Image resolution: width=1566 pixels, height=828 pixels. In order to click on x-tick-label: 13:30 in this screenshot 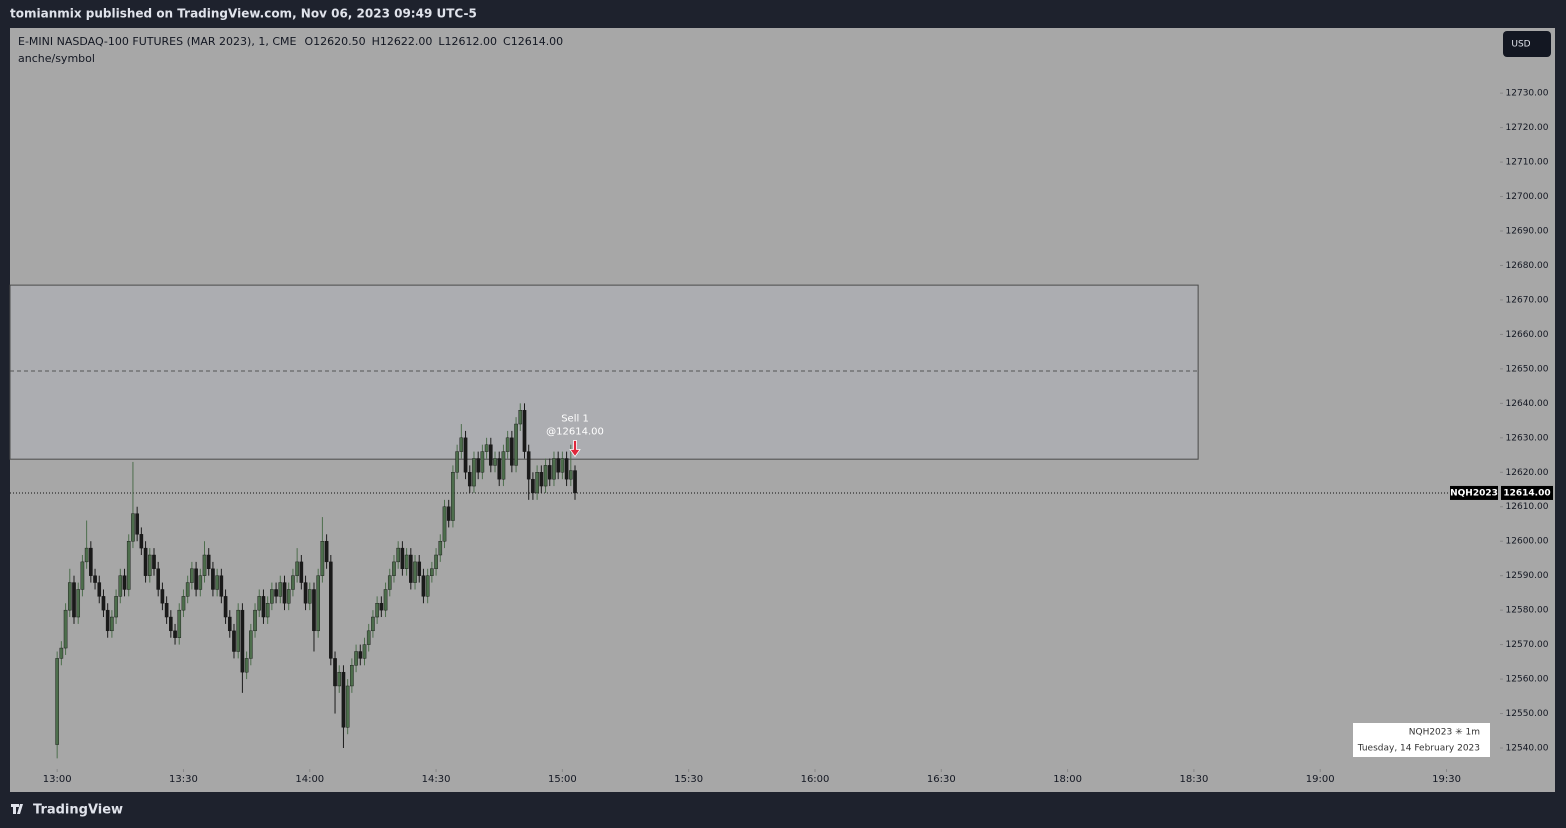, I will do `click(183, 779)`.